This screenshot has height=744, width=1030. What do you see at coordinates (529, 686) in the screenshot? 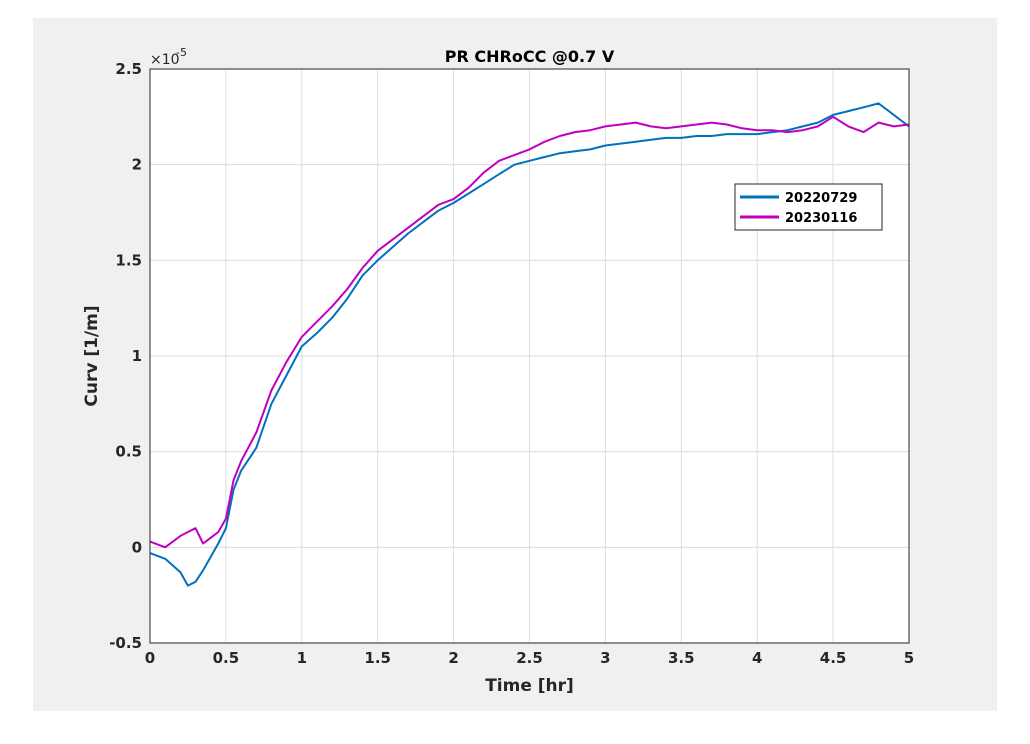
I see `x-axis-label: Time [hr]` at bounding box center [529, 686].